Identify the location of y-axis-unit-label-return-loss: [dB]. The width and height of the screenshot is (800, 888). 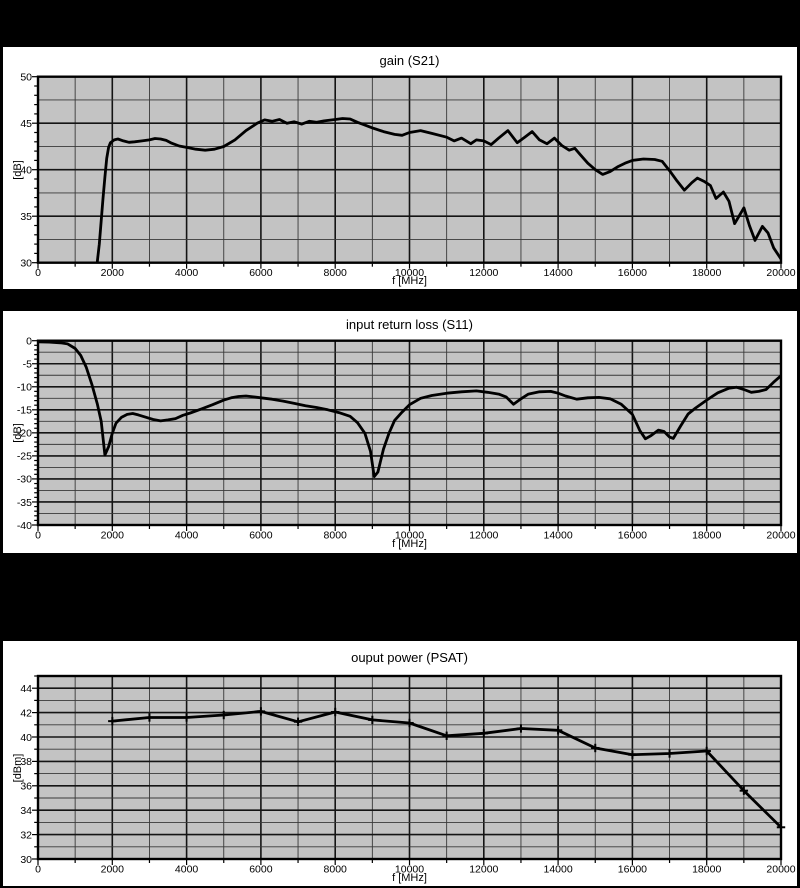
(18, 433).